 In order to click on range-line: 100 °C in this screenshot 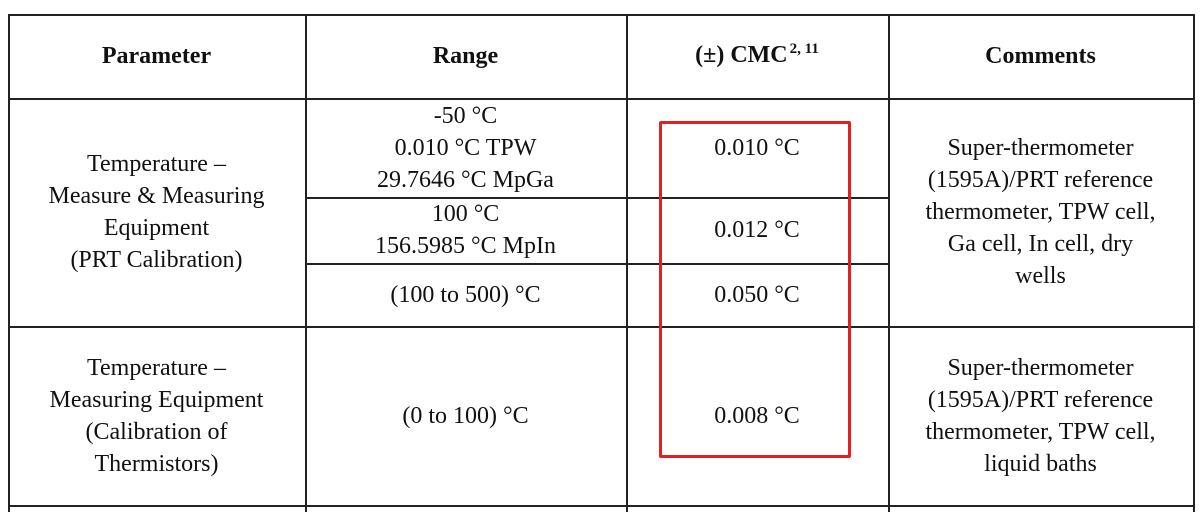, I will do `click(465, 214)`.